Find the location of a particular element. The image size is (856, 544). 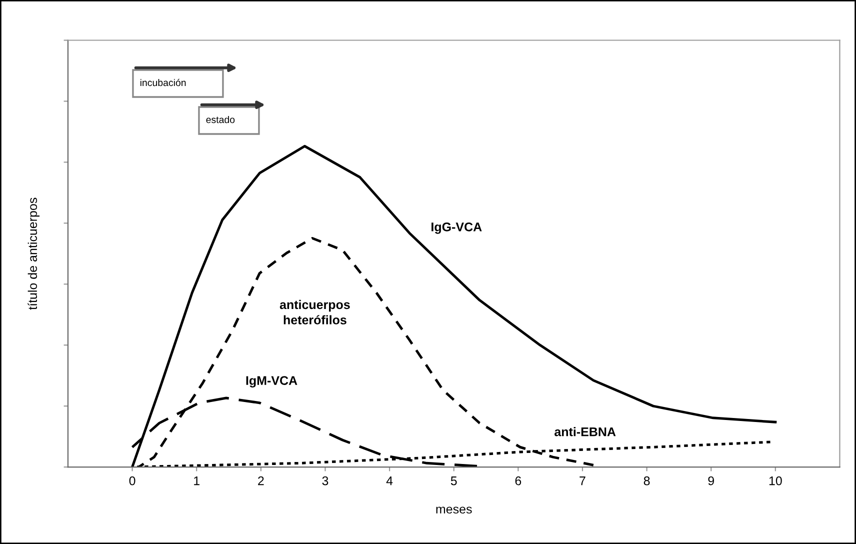

series-label: IgM-VCA is located at coordinates (272, 382).